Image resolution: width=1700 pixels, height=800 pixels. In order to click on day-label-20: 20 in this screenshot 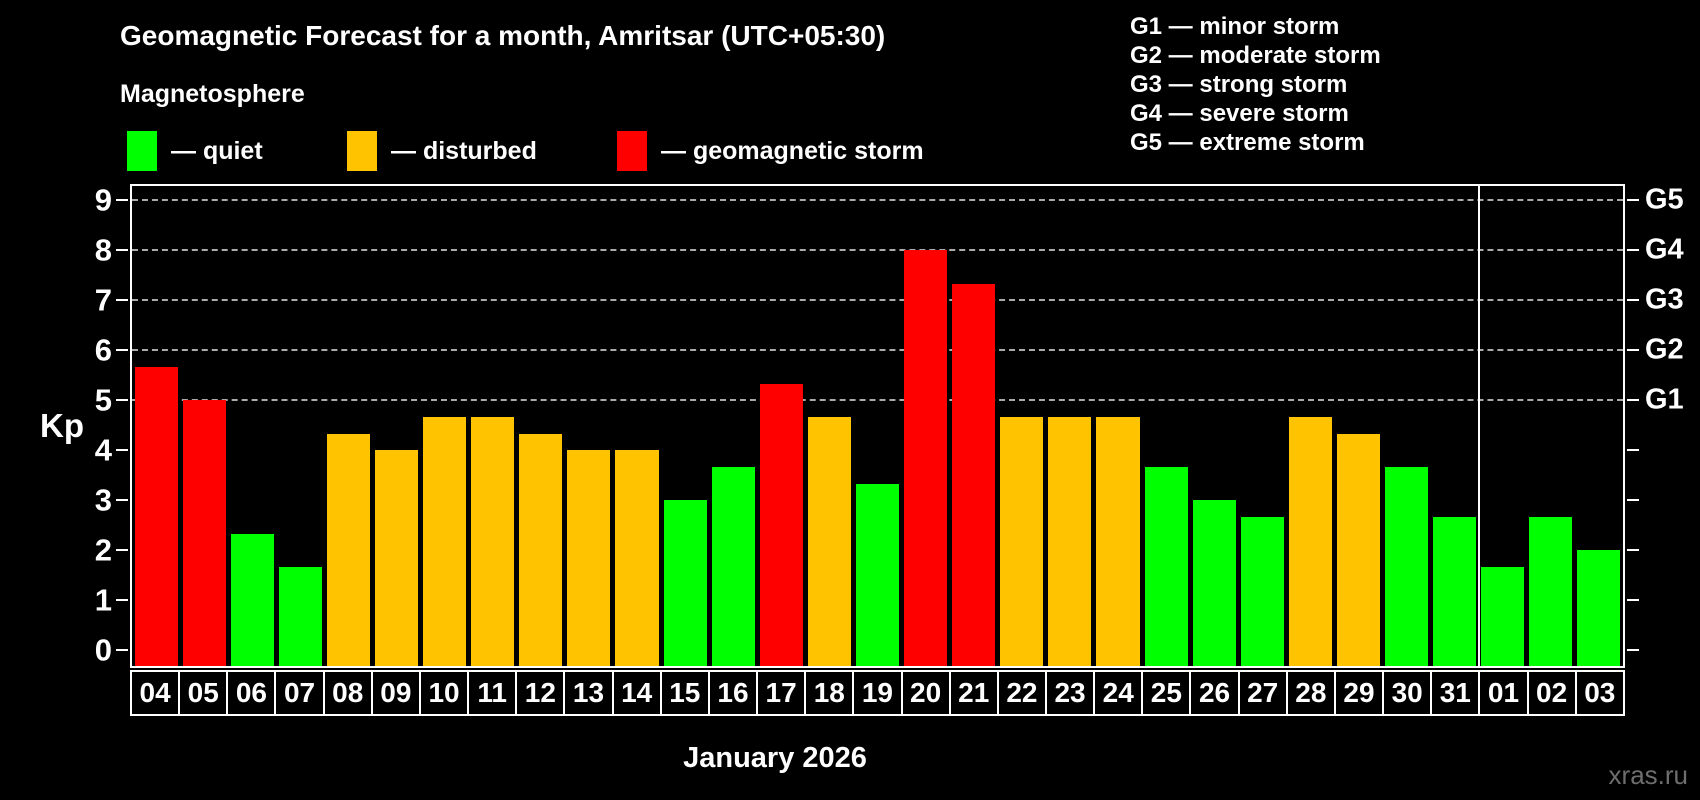, I will do `click(924, 693)`.